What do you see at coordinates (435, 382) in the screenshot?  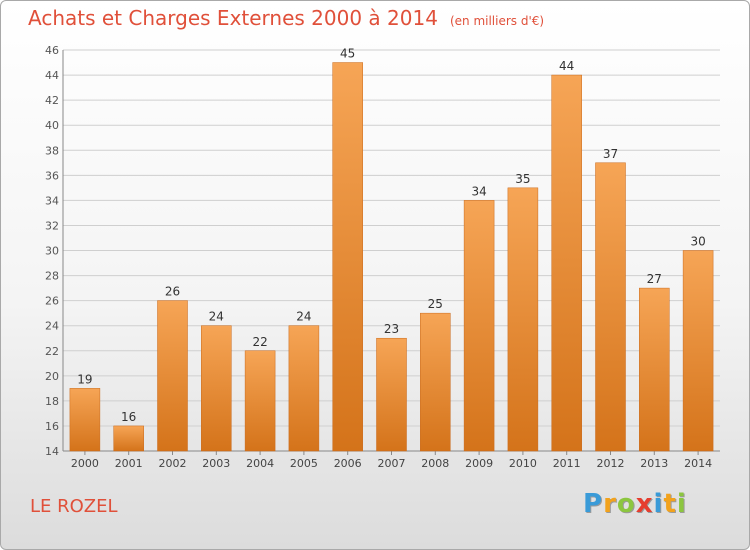 I see `bar-2008` at bounding box center [435, 382].